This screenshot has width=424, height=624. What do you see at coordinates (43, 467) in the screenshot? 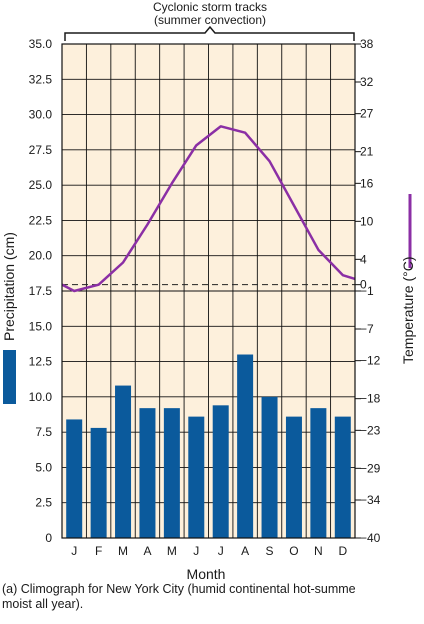
I see `left-tick-label: 5.0` at bounding box center [43, 467].